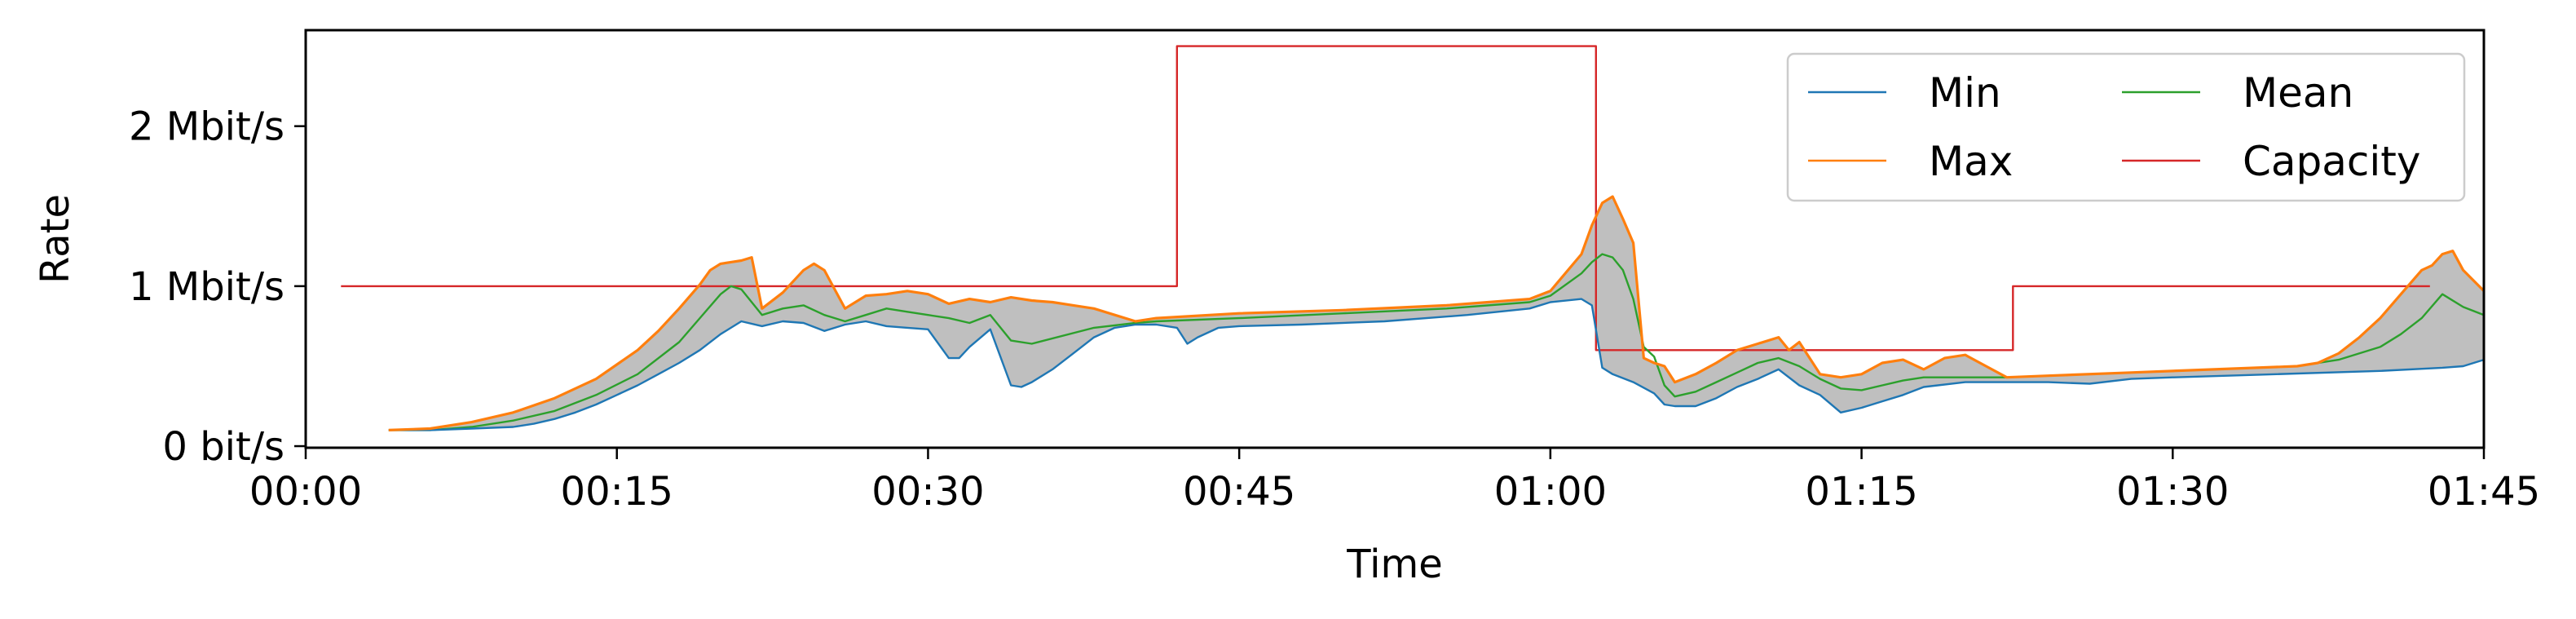 The height and width of the screenshot is (619, 2576). Describe the element at coordinates (305, 492) in the screenshot. I see `x-tick-label: 00:00` at that location.